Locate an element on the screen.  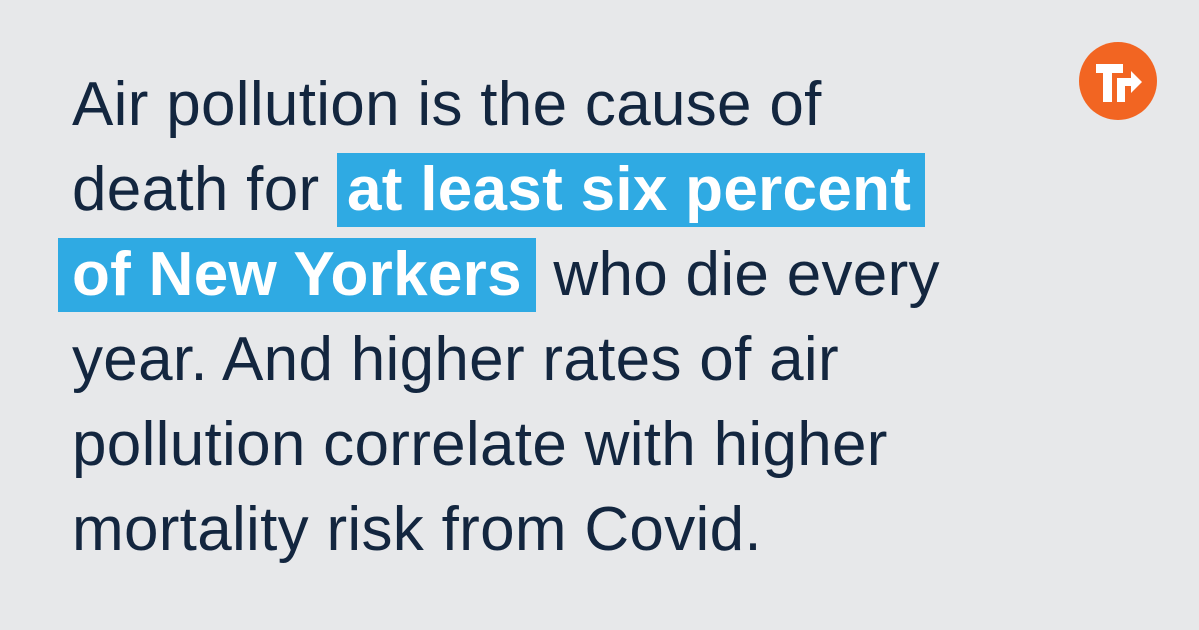
quote-line-1: Air pollution is the cause of is located at coordinates (597, 104).